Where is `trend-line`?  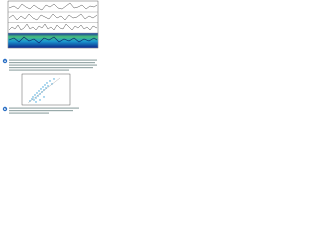 trend-line is located at coordinates (44, 90).